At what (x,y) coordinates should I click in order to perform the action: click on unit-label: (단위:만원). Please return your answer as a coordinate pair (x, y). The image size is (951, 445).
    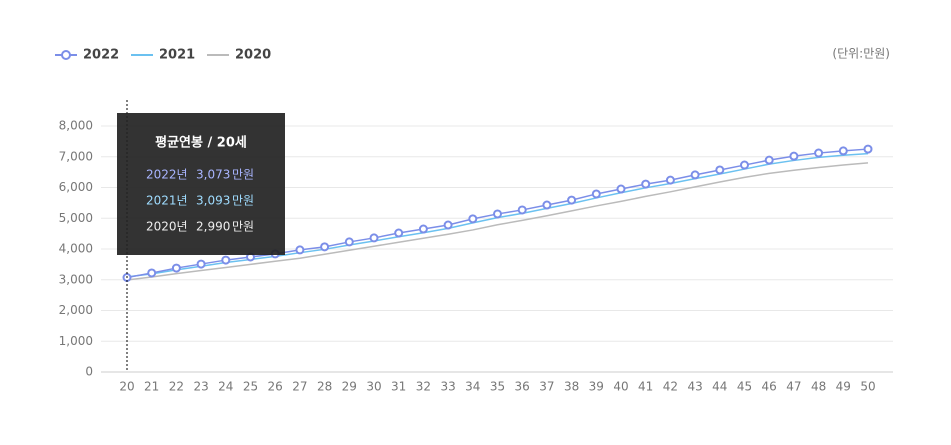
    Looking at the image, I should click on (861, 54).